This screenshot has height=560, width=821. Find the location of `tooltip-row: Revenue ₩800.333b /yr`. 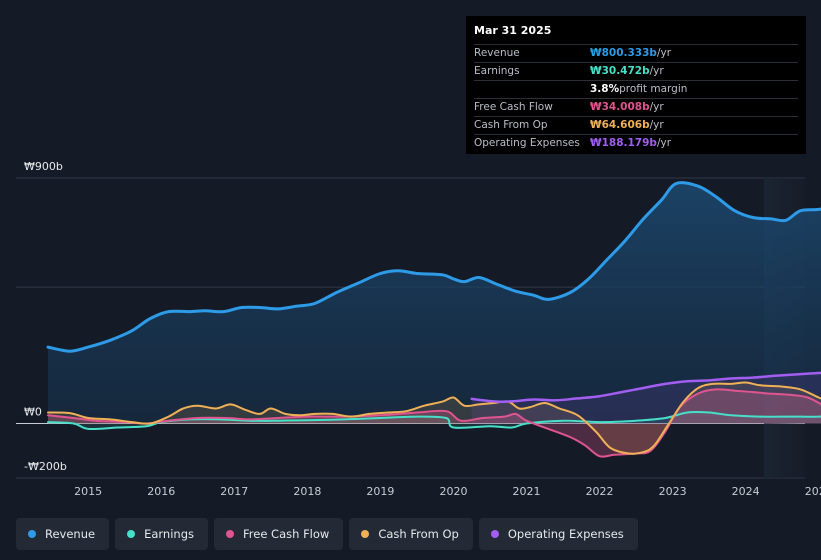

tooltip-row: Revenue ₩800.333b /yr is located at coordinates (636, 53).